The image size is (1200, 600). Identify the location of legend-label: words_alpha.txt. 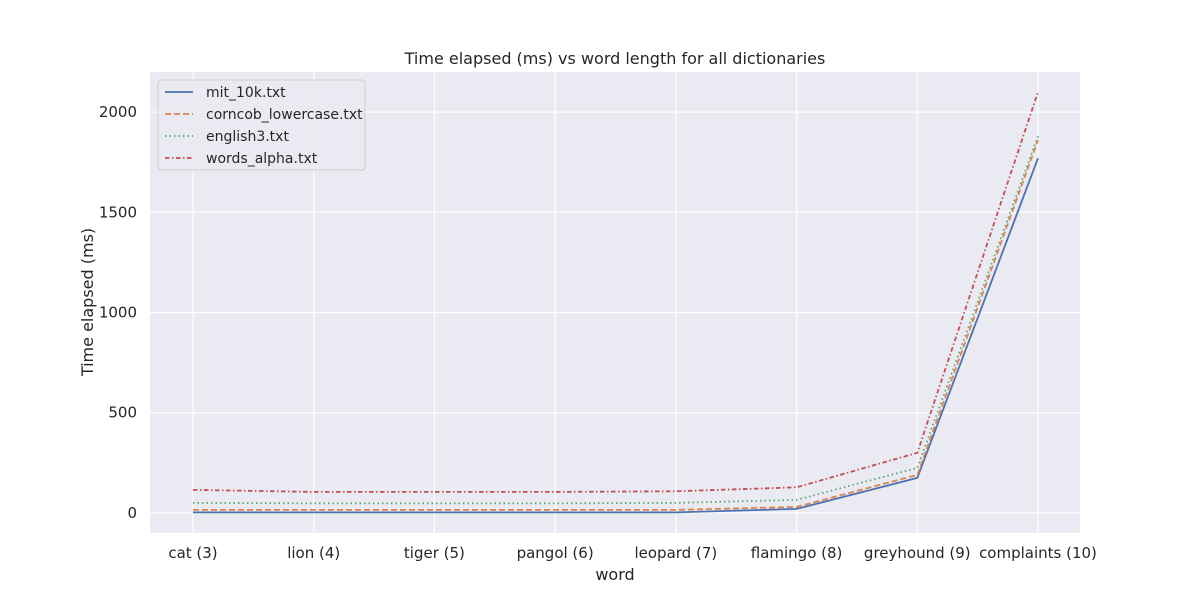
(262, 159).